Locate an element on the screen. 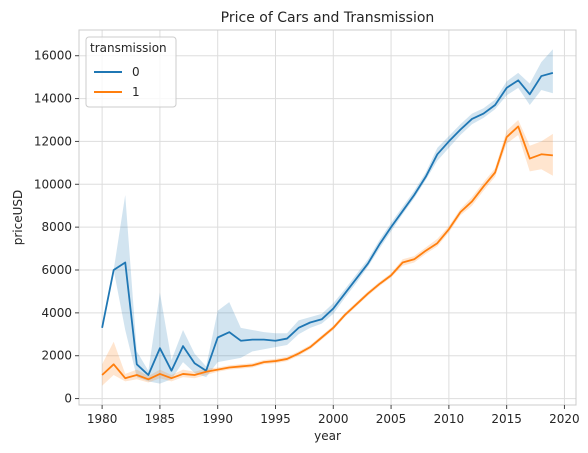 This screenshot has width=588, height=453. legend-label-1: 1 is located at coordinates (136, 92).